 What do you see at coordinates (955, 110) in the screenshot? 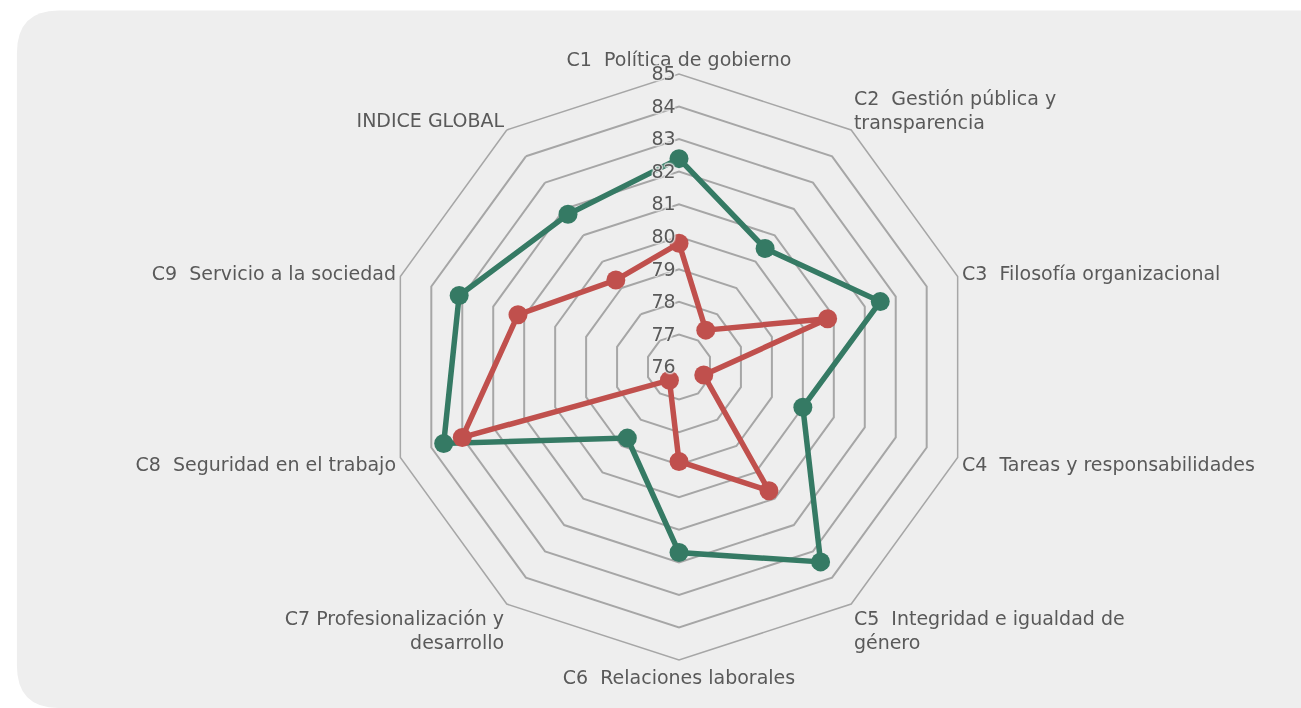
I see `spoke-label: C2 Gestión pública y transparencia` at bounding box center [955, 110].